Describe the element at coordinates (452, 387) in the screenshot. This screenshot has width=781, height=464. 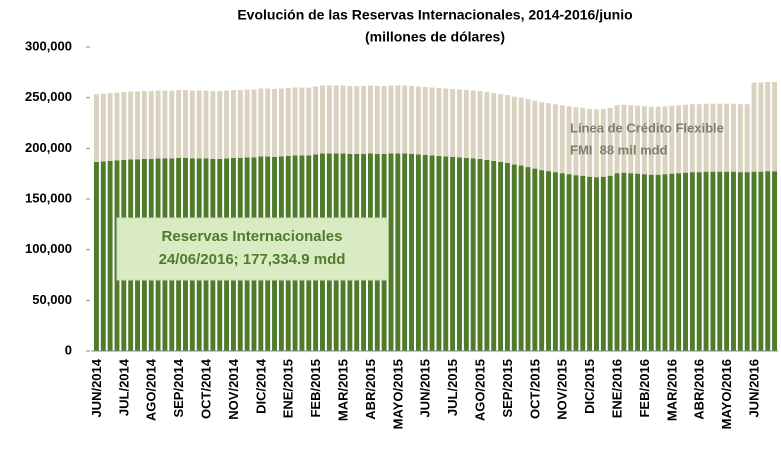
I see `x-tick-label: JUL/2015` at that location.